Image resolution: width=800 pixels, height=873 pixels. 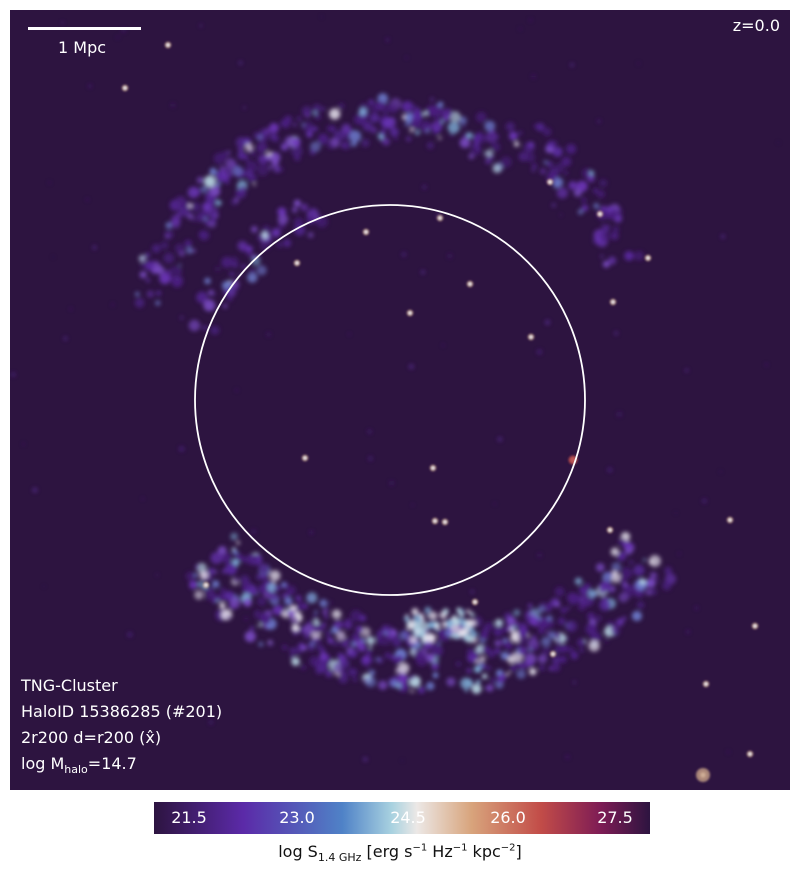 I want to click on colorbar-label-unit: [erg s, so click(x=387, y=851).